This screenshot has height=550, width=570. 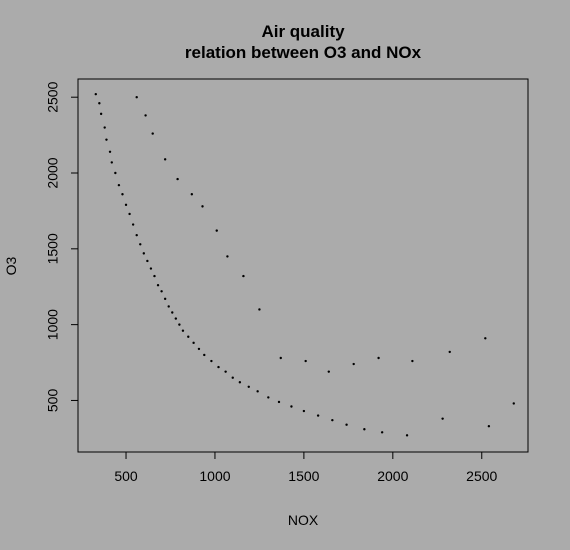 I want to click on y-tick-label: 2000, so click(x=53, y=172).